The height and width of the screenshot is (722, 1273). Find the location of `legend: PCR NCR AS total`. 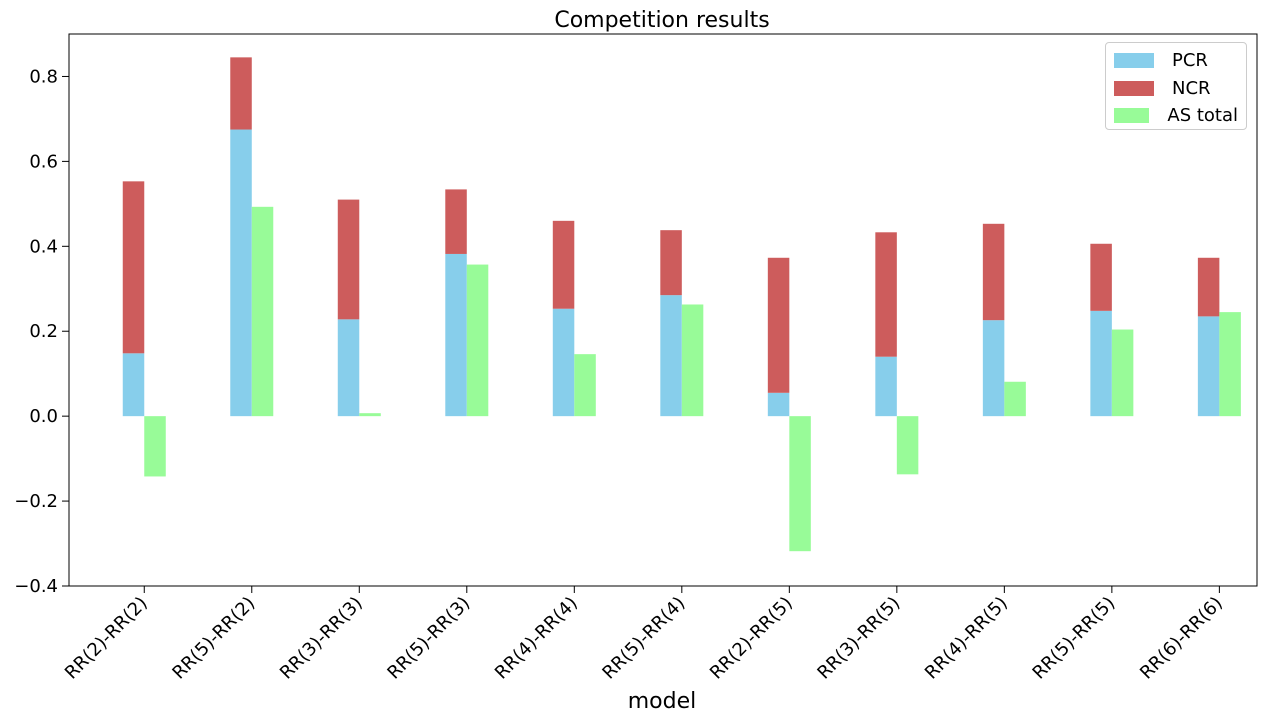

legend: PCR NCR AS total is located at coordinates (1176, 86).